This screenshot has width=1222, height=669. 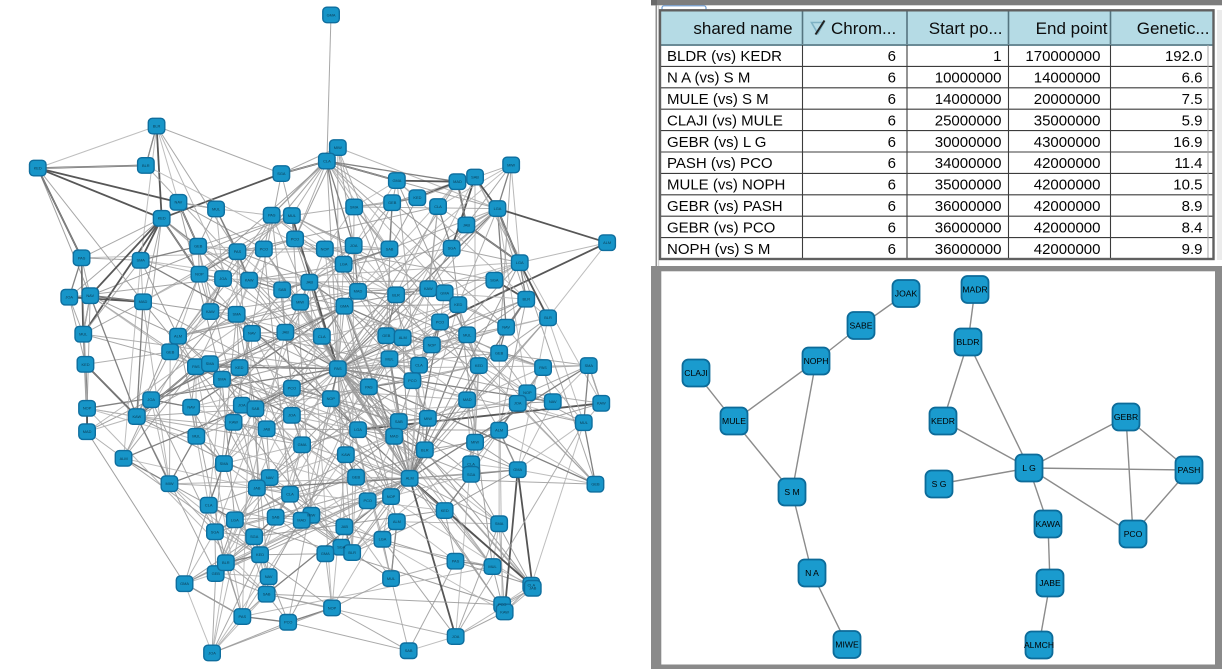 I want to click on svg-text: MULE, so click(x=734, y=421).